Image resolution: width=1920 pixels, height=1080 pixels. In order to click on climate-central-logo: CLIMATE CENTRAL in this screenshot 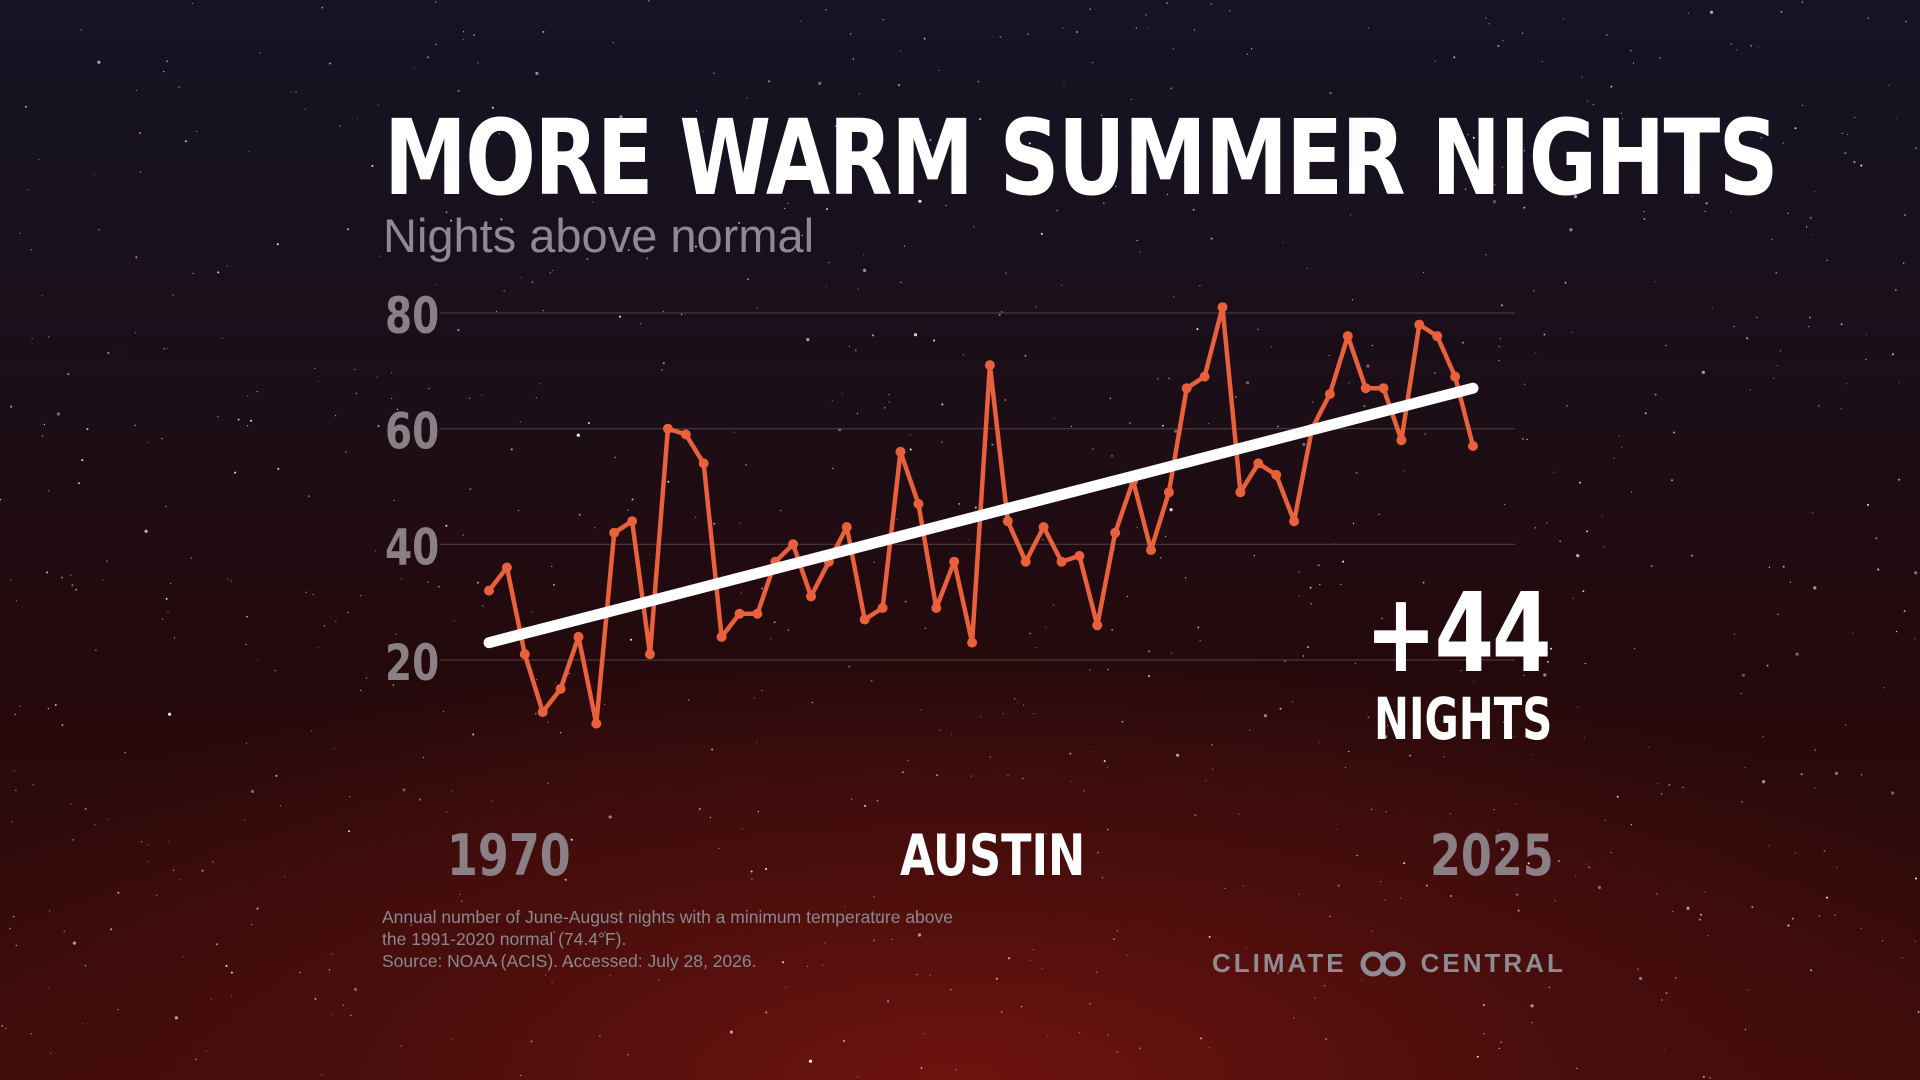, I will do `click(1389, 963)`.